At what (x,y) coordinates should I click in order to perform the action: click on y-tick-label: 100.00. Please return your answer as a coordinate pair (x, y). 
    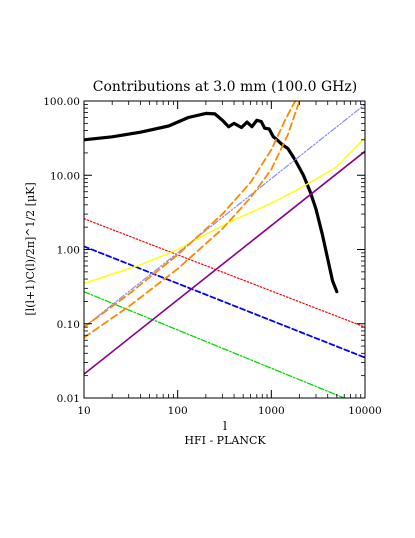
    Looking at the image, I should click on (61, 102).